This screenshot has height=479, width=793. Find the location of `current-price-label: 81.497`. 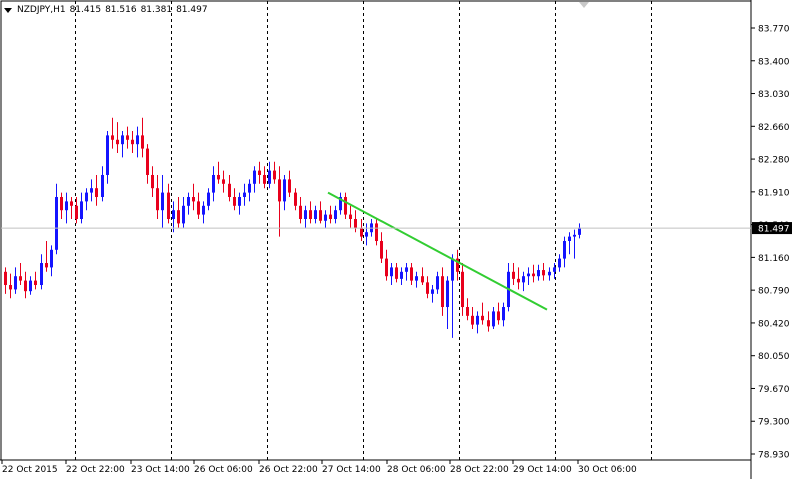

current-price-label: 81.497 is located at coordinates (774, 230).